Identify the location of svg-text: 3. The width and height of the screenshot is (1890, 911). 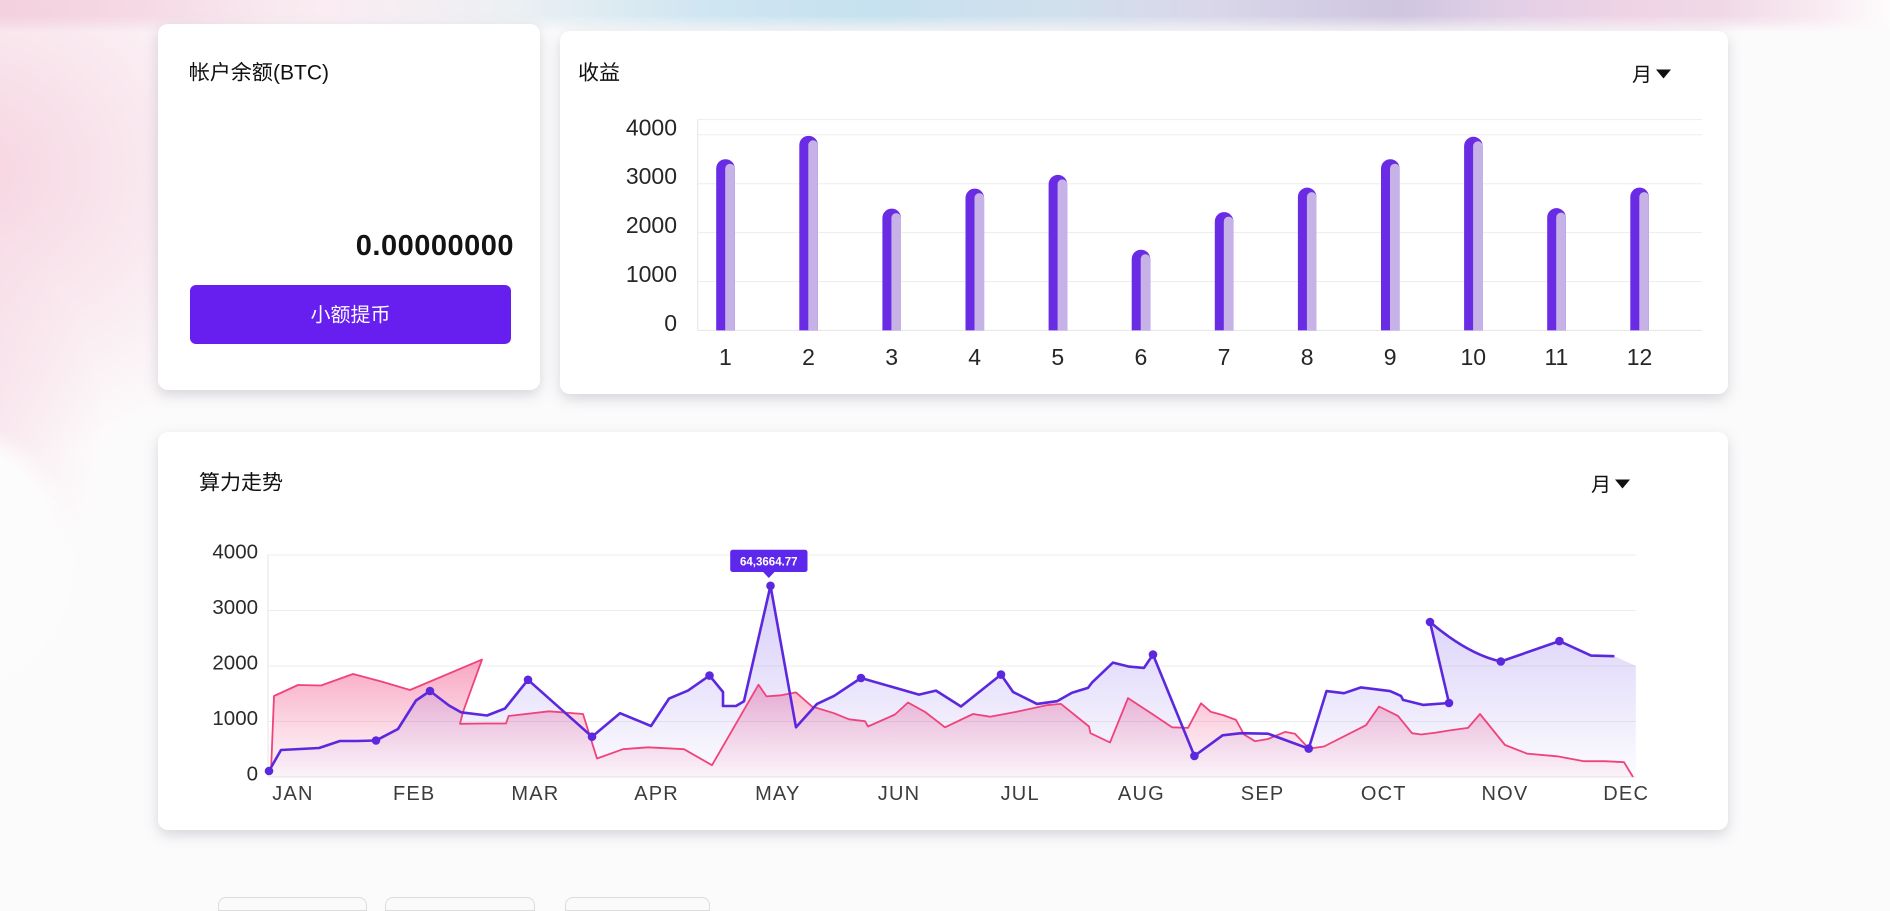
(891, 357).